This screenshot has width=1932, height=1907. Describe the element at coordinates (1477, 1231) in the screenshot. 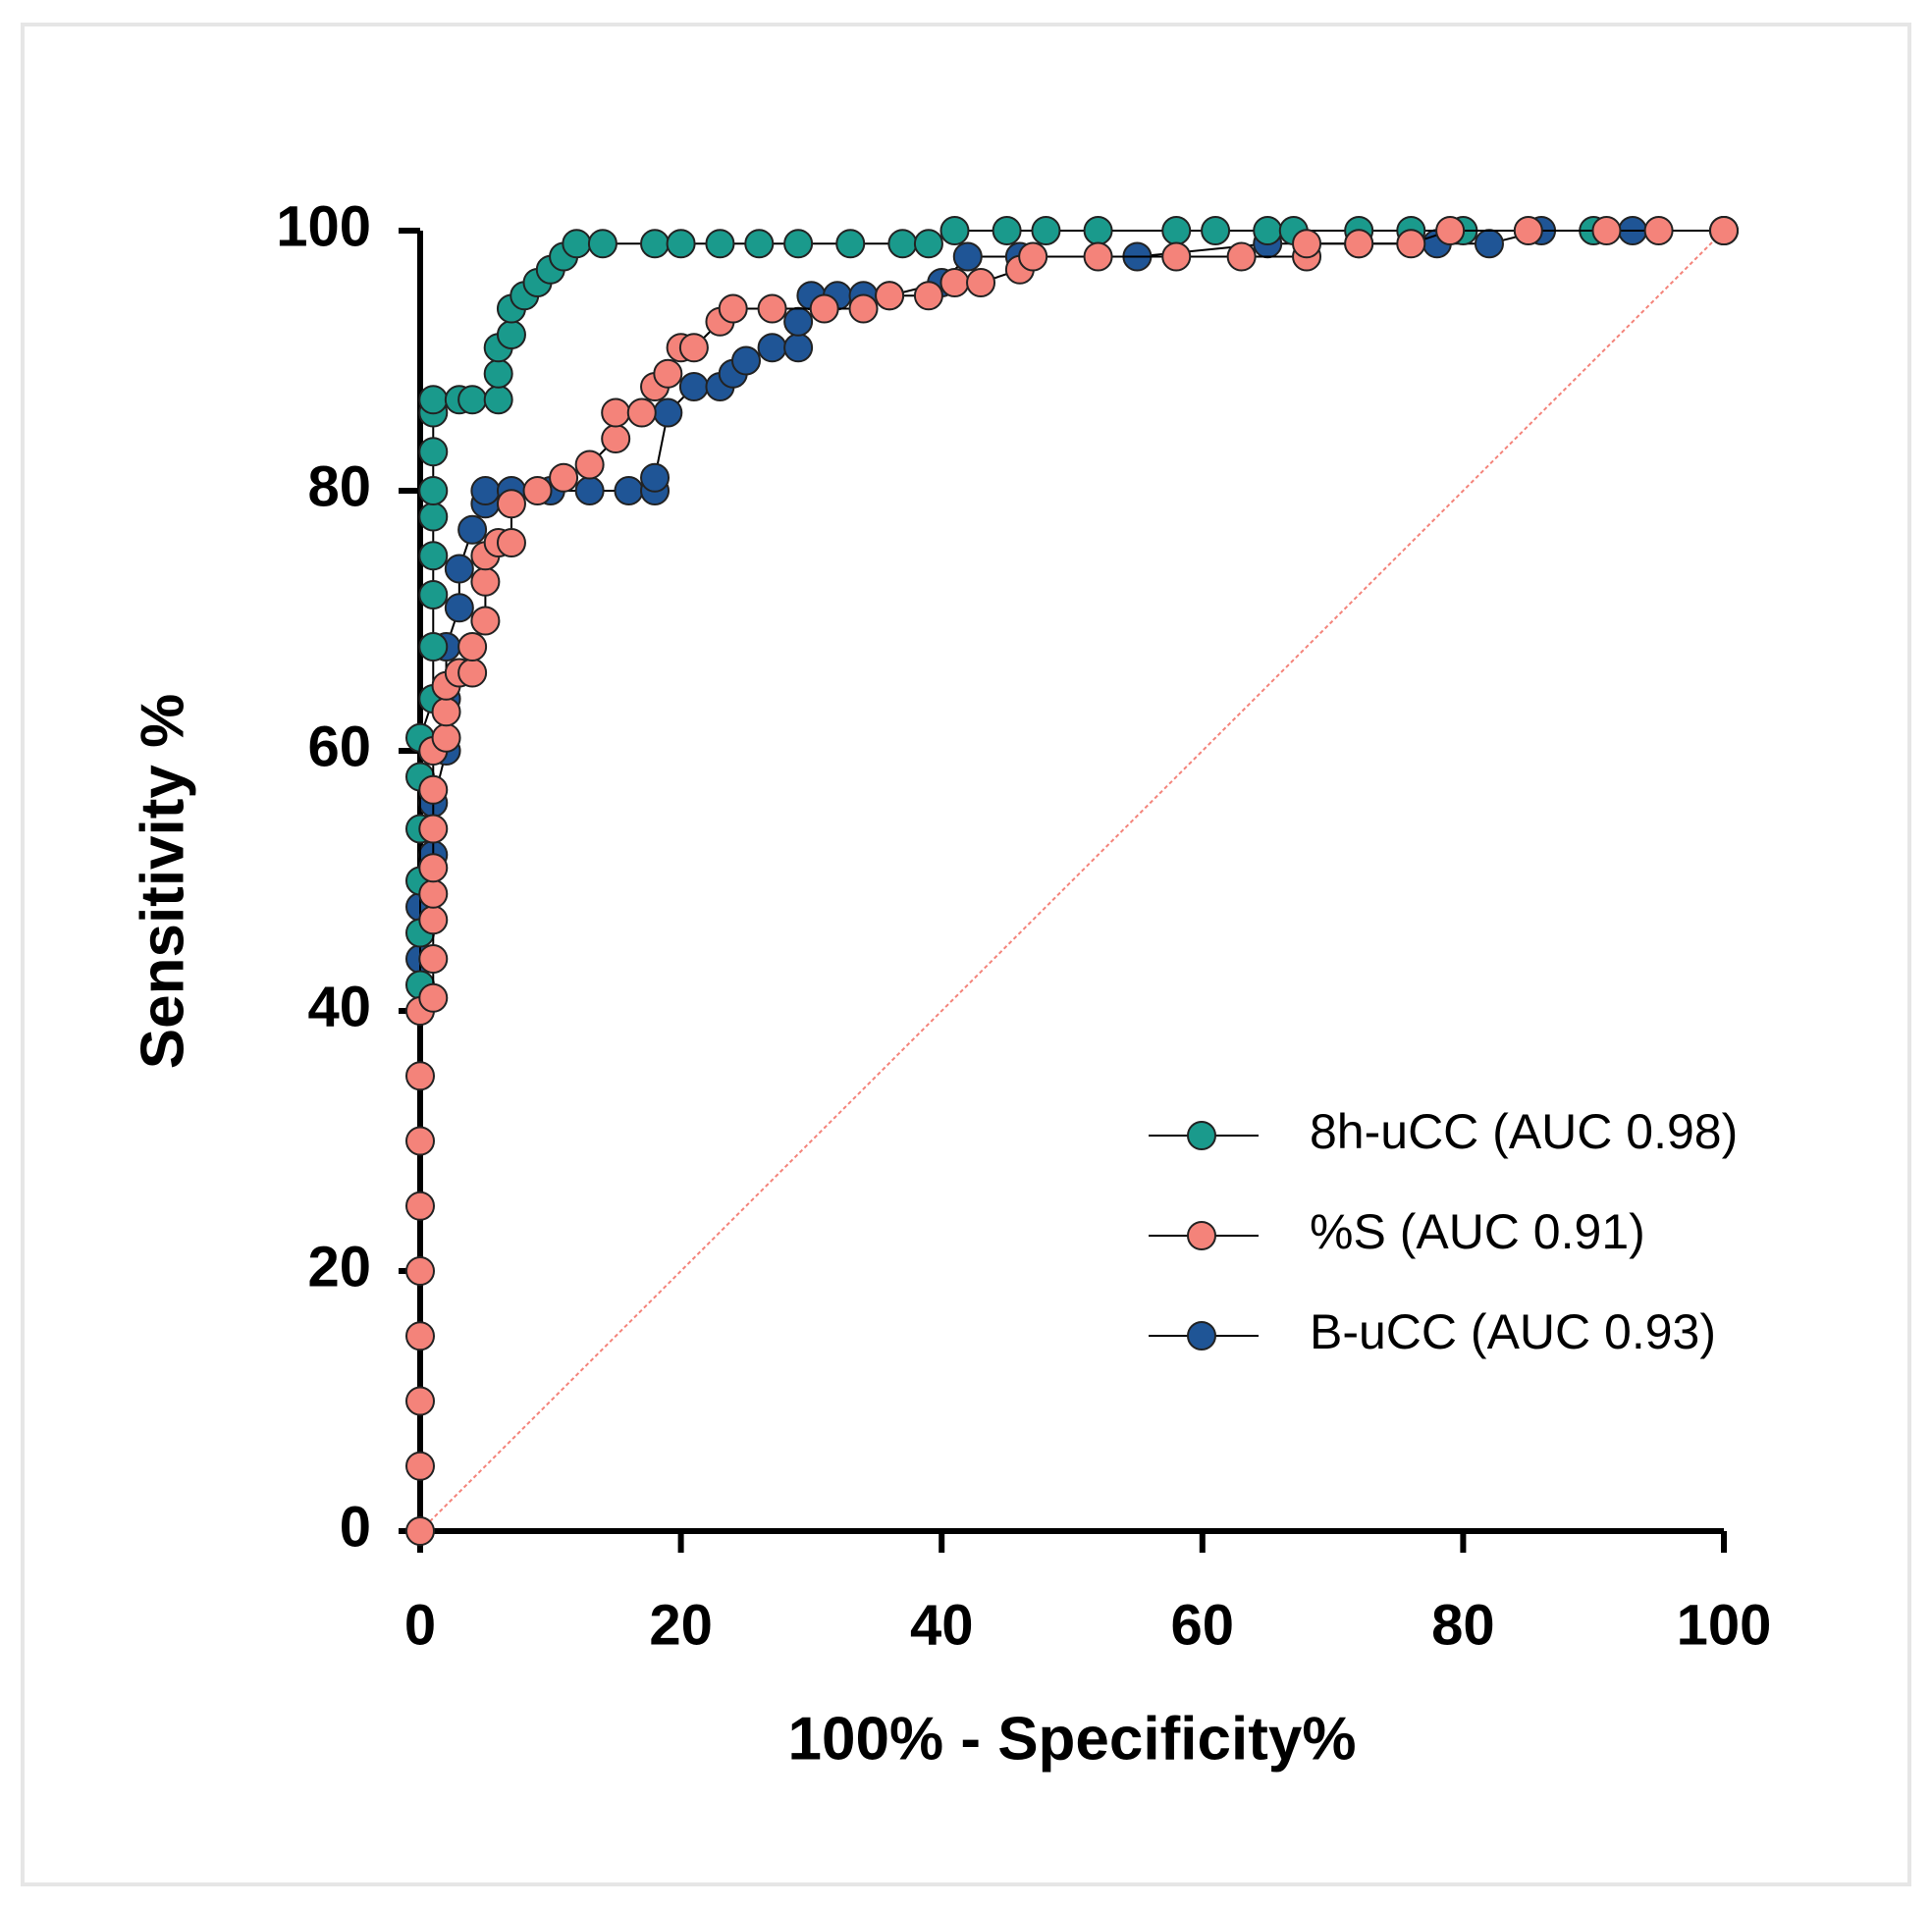

I see `legend-label: %S (AUC 0.91)` at that location.